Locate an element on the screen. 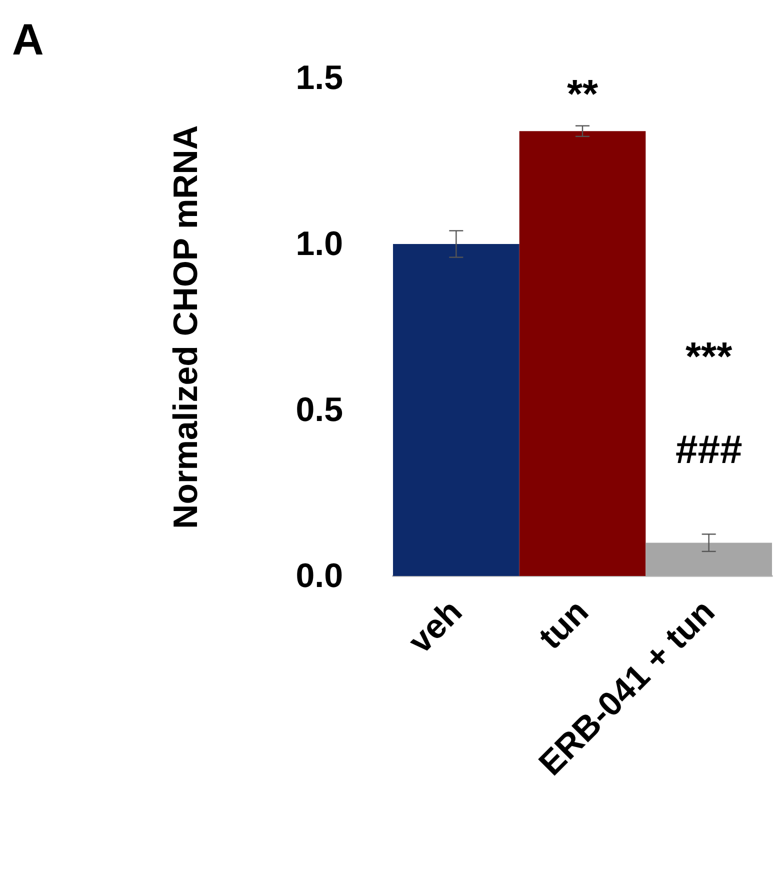  annotation: ** is located at coordinates (582, 94).